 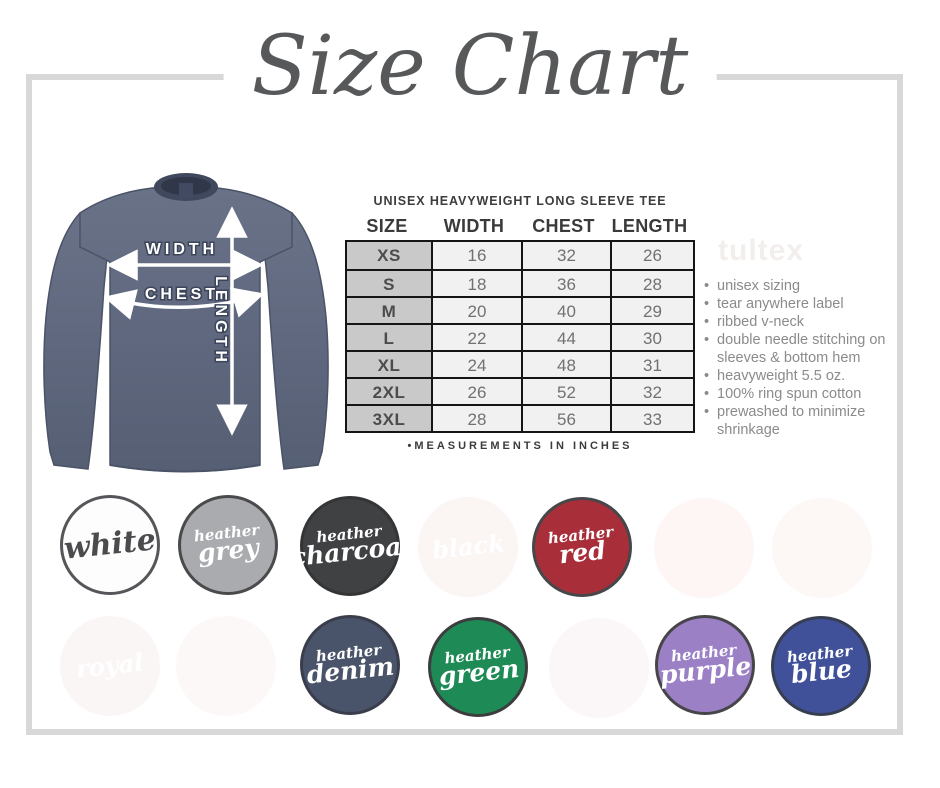 I want to click on feature-item: unisex sizing, so click(x=804, y=286).